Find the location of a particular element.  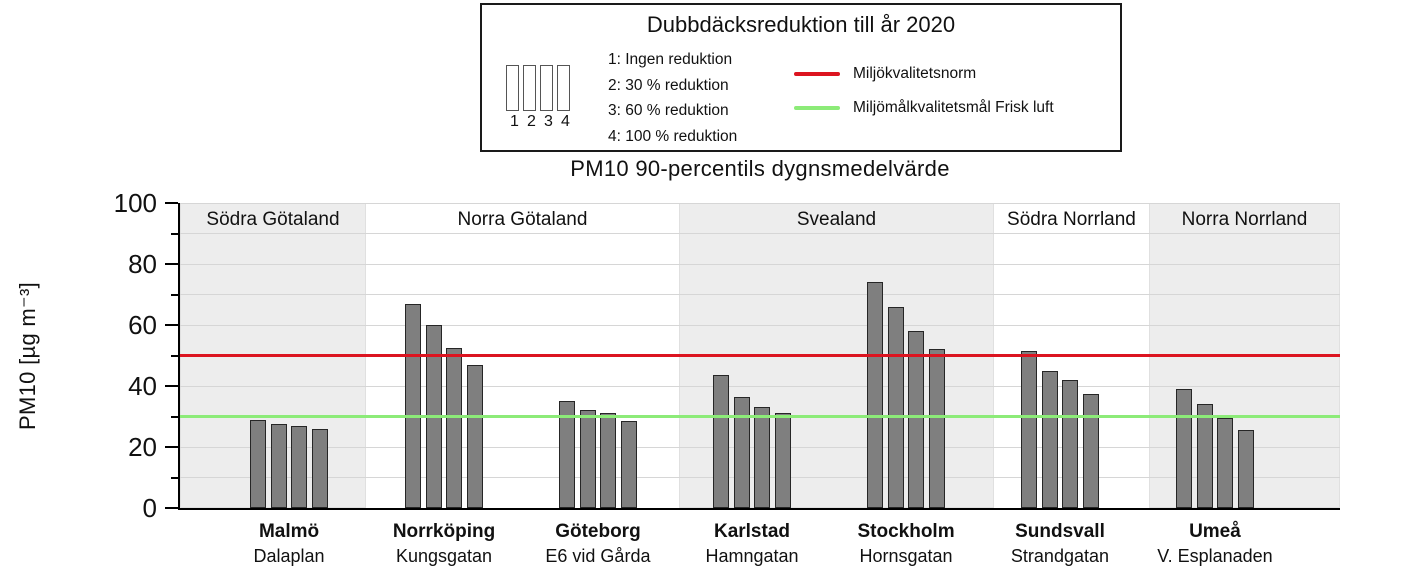

city-label: Karlstad is located at coordinates (751, 531).